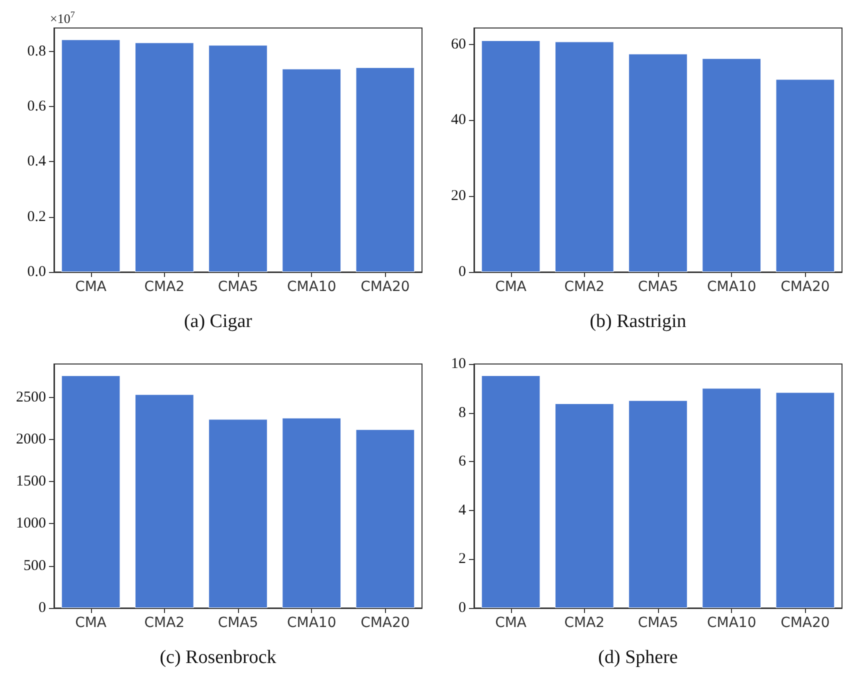 This screenshot has width=856, height=688. I want to click on y-tick-label: 500, so click(35, 566).